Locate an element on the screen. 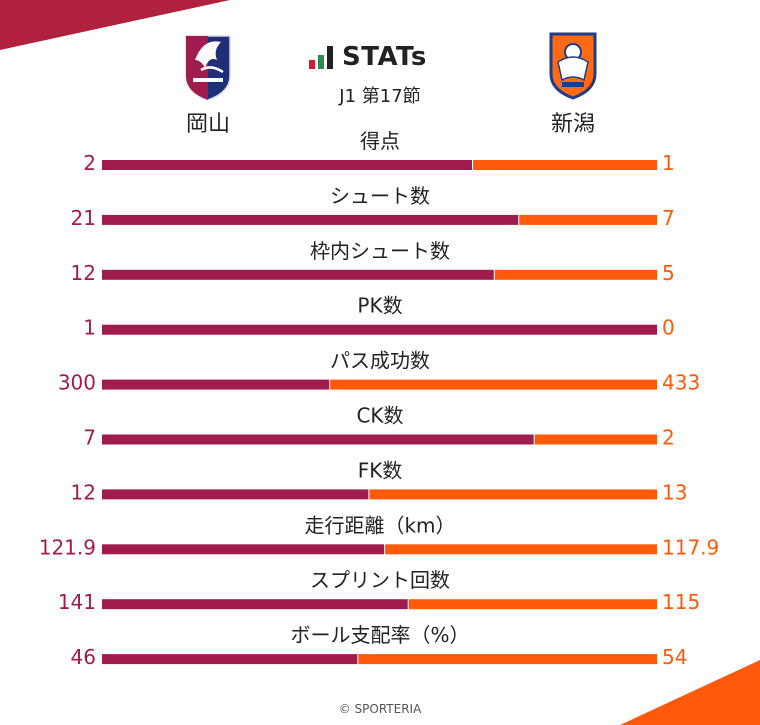 The image size is (760, 725). away-value-label: 117.9 is located at coordinates (690, 547).